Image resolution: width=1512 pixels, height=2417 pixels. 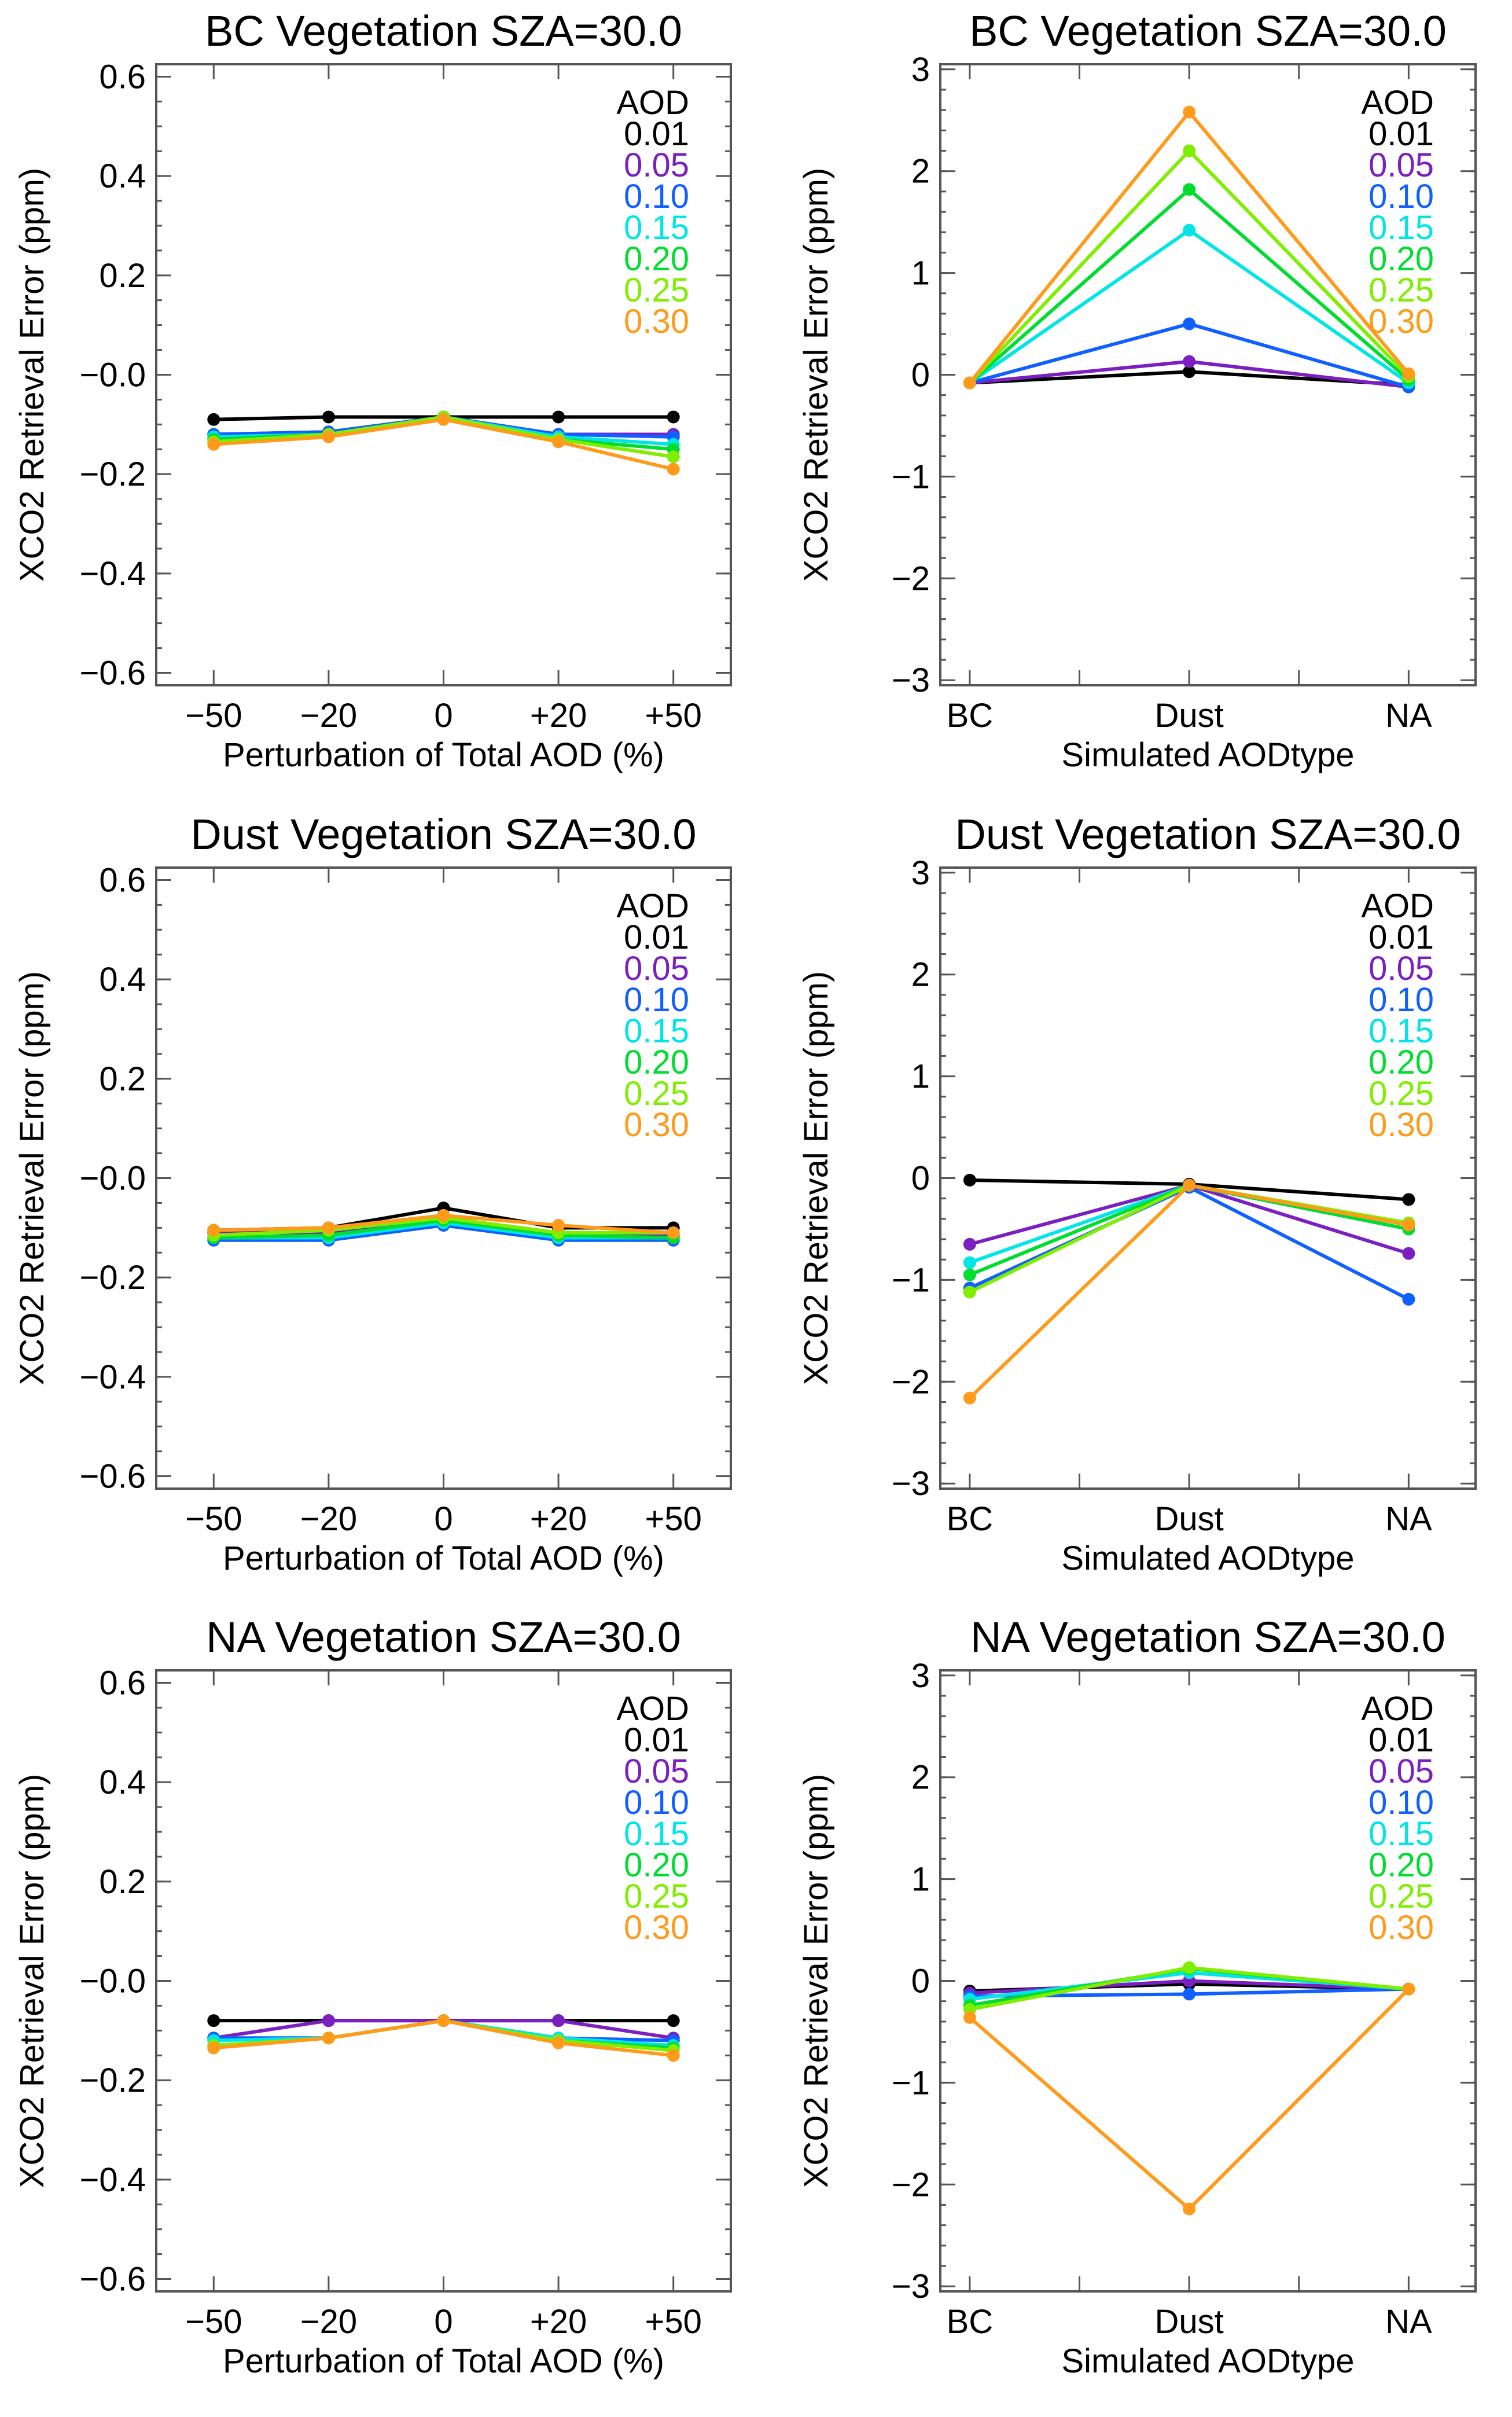 I want to click on x-tick-label: Dust, so click(x=1188, y=1519).